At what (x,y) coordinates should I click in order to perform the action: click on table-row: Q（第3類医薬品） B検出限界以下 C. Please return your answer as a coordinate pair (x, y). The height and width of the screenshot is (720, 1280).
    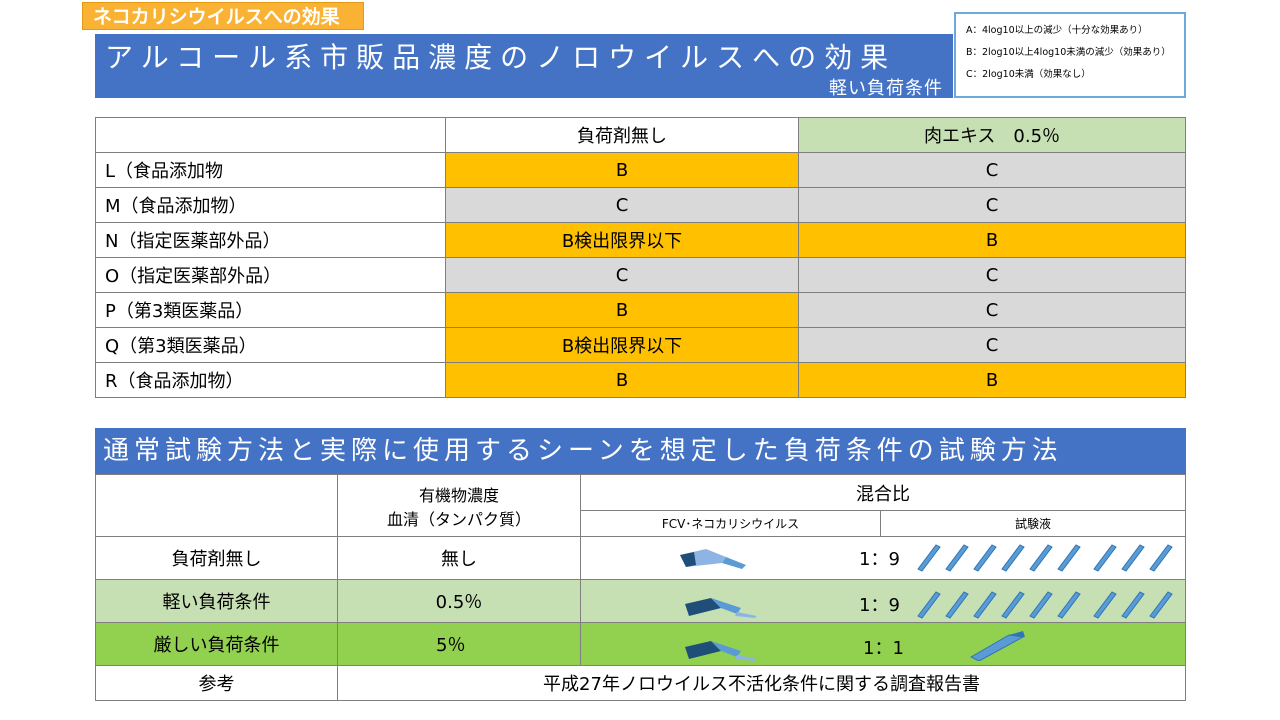
    Looking at the image, I should click on (640, 345).